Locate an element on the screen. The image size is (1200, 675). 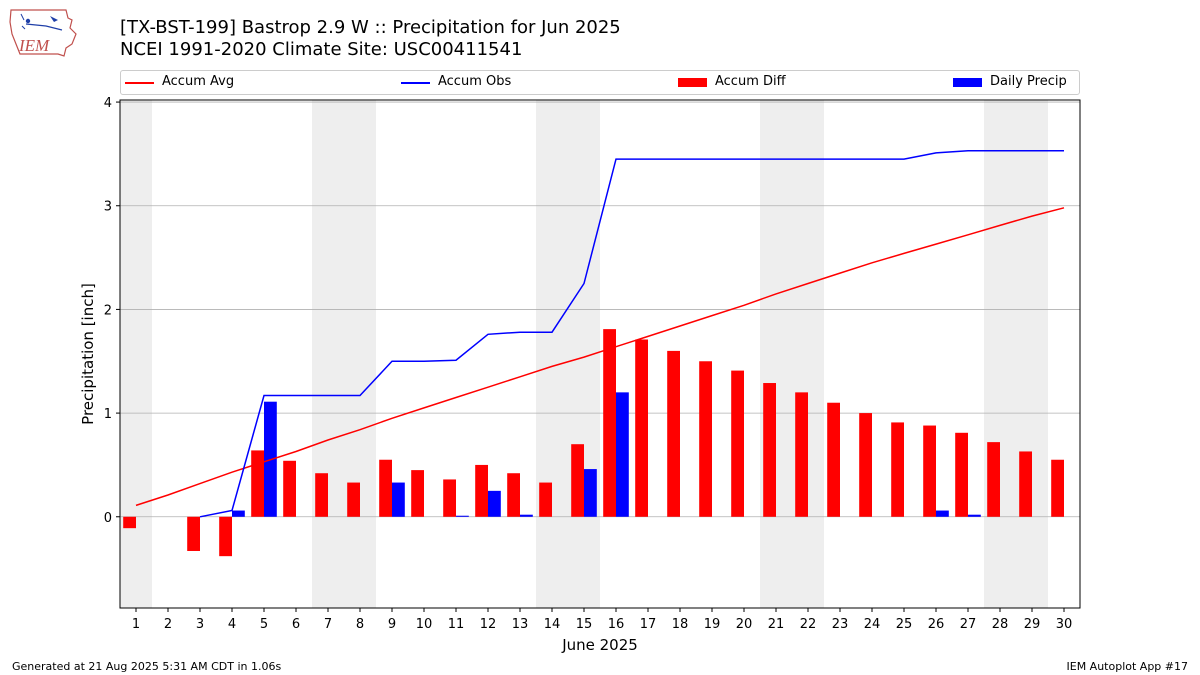
xtick-label-18: 18 is located at coordinates (680, 624).